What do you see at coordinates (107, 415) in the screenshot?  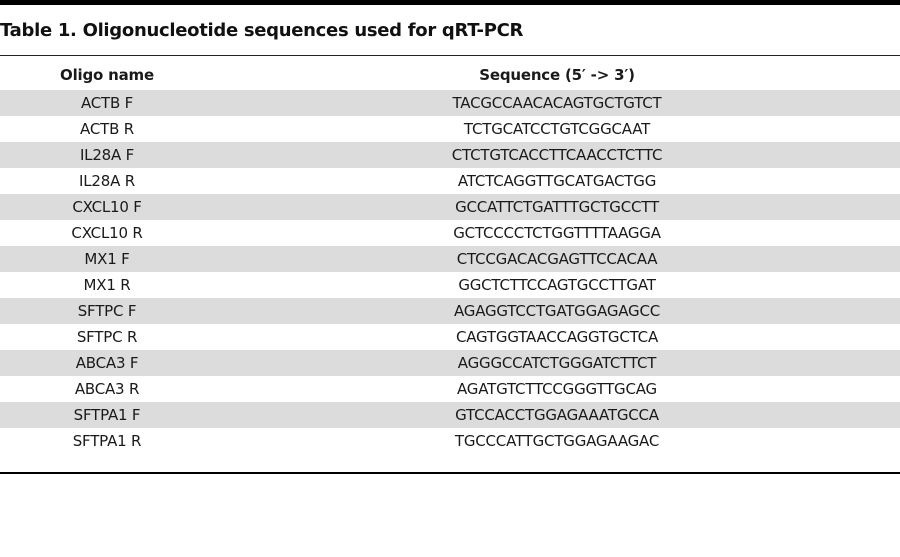 I see `oligo-name-cell: SFTPA1 F` at bounding box center [107, 415].